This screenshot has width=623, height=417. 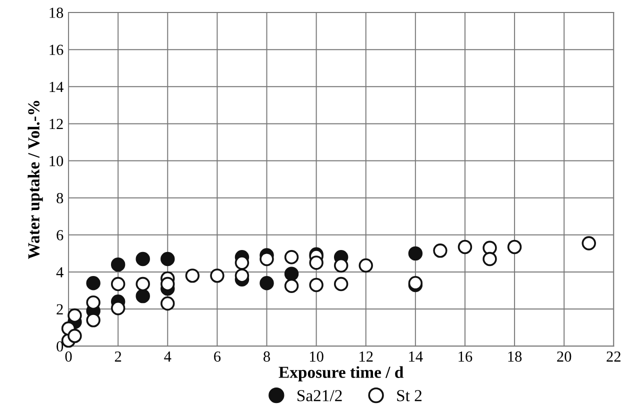 What do you see at coordinates (60, 198) in the screenshot?
I see `y-tick-label: 8` at bounding box center [60, 198].